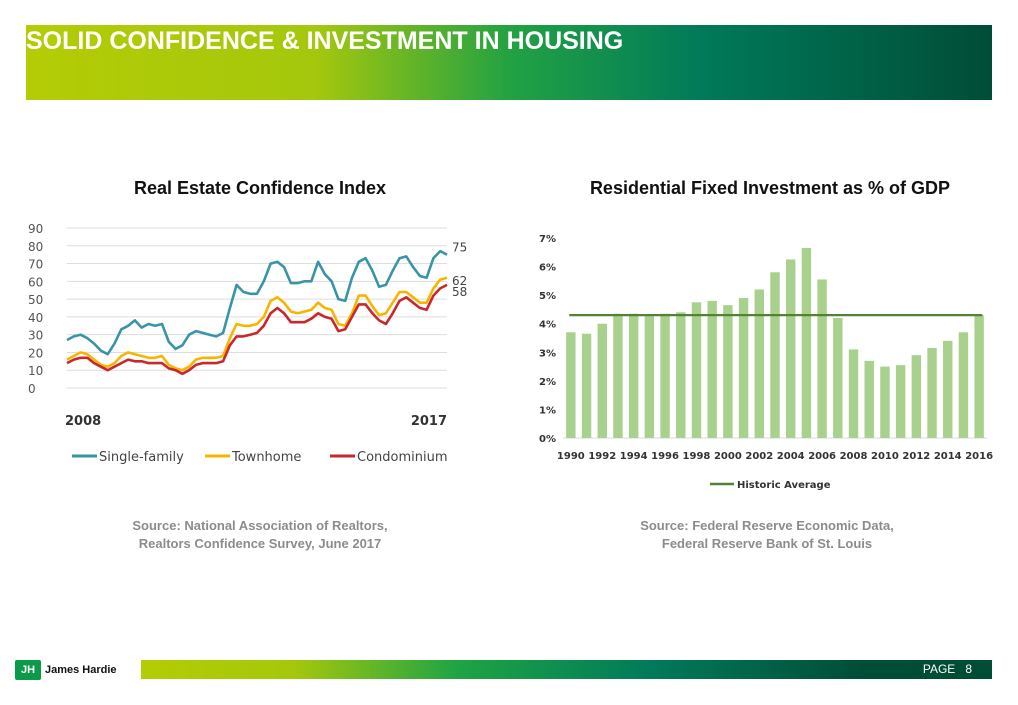 Image resolution: width=1018 pixels, height=705 pixels. What do you see at coordinates (35, 265) in the screenshot?
I see `y-tick-label: 70` at bounding box center [35, 265].